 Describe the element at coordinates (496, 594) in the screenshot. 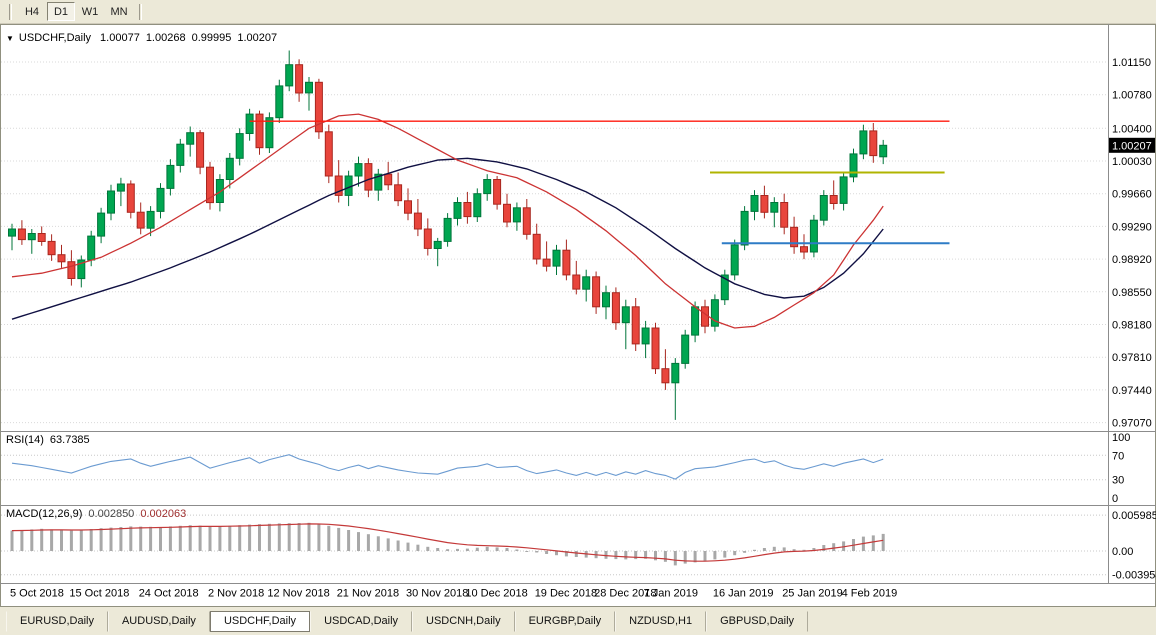

I see `svg-text: 10 Dec 2018` at that location.